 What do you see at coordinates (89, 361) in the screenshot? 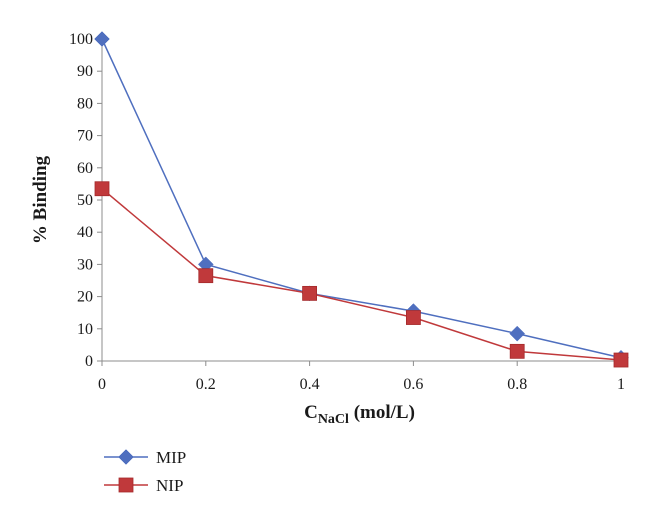
I see `y-tick-label: 0` at bounding box center [89, 361].